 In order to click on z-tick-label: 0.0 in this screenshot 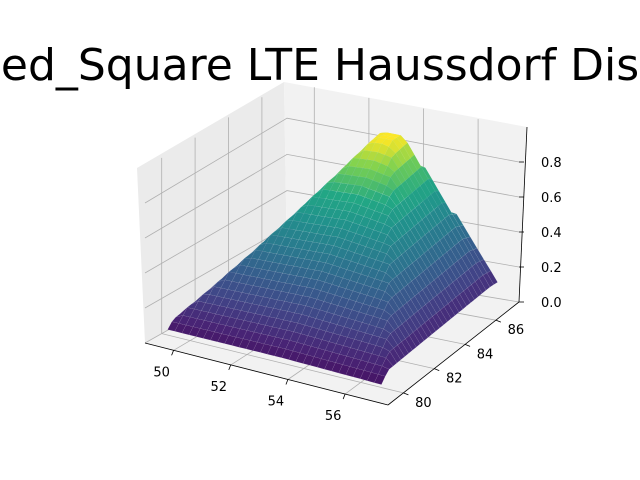, I will do `click(551, 303)`.